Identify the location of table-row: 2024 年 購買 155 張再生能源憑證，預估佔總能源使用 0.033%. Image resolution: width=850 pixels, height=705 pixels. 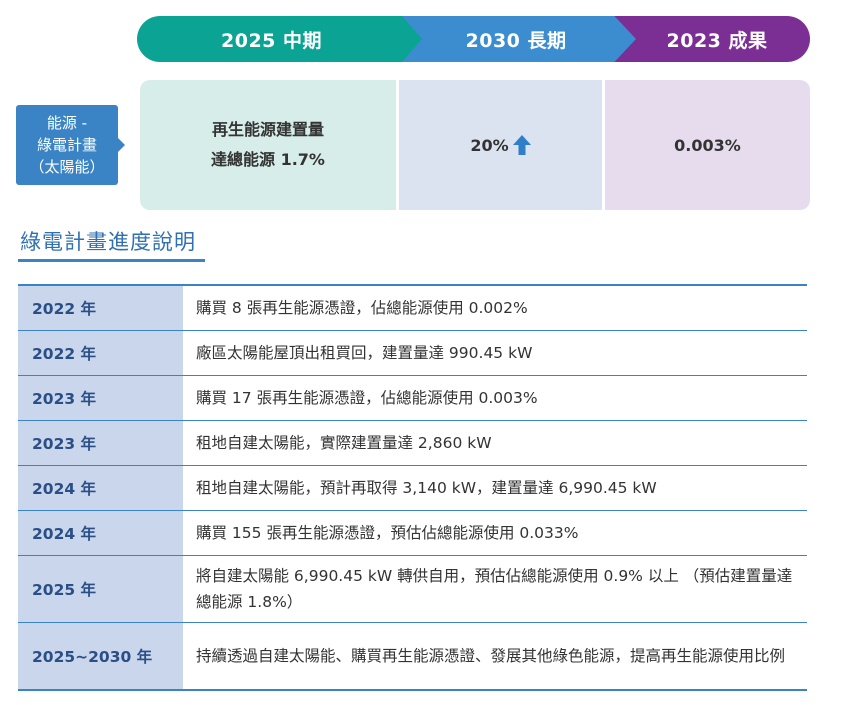
(412, 533).